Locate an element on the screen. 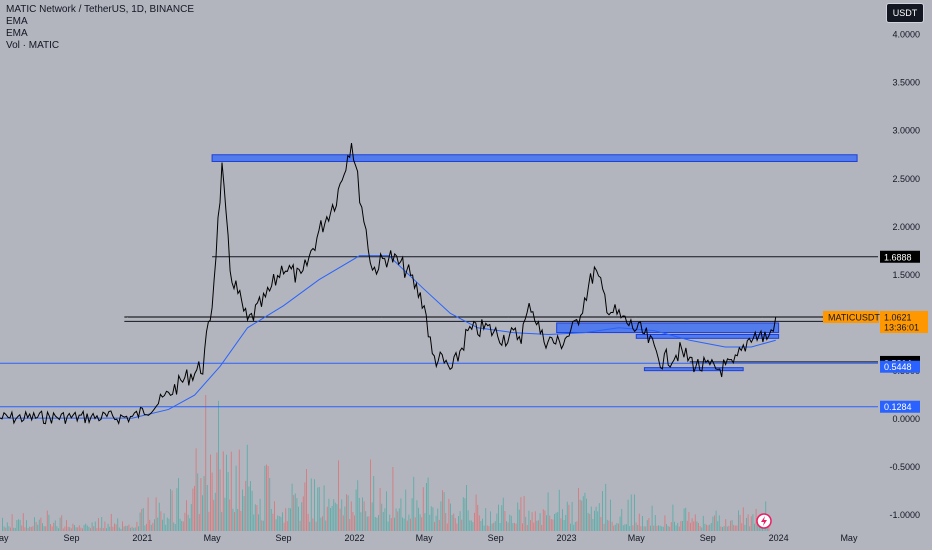  indicator-ema-1: EMA is located at coordinates (17, 21).